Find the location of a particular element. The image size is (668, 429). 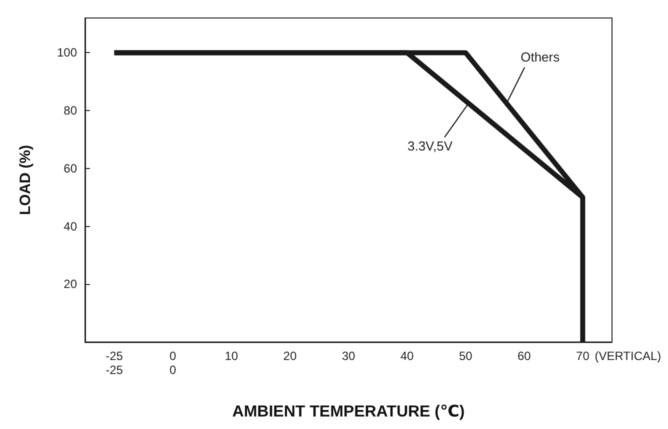

y-axis-title: LOAD (%) is located at coordinates (25, 180).